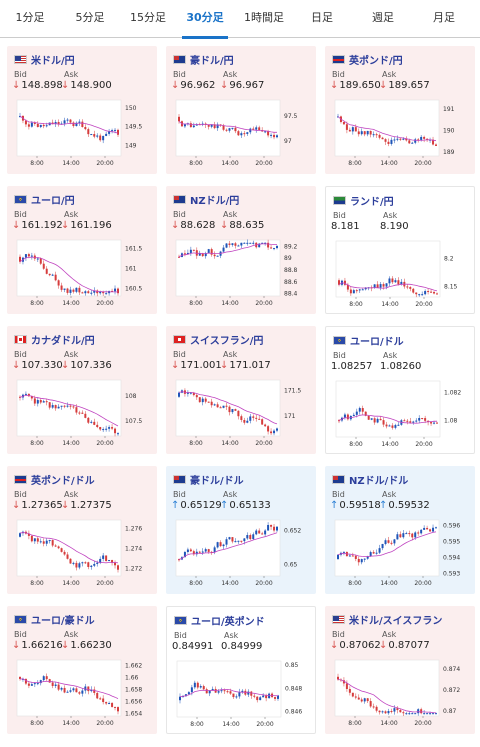 The height and width of the screenshot is (747, 480). Describe the element at coordinates (451, 690) in the screenshot. I see `y-tick-label: 0.872` at that location.